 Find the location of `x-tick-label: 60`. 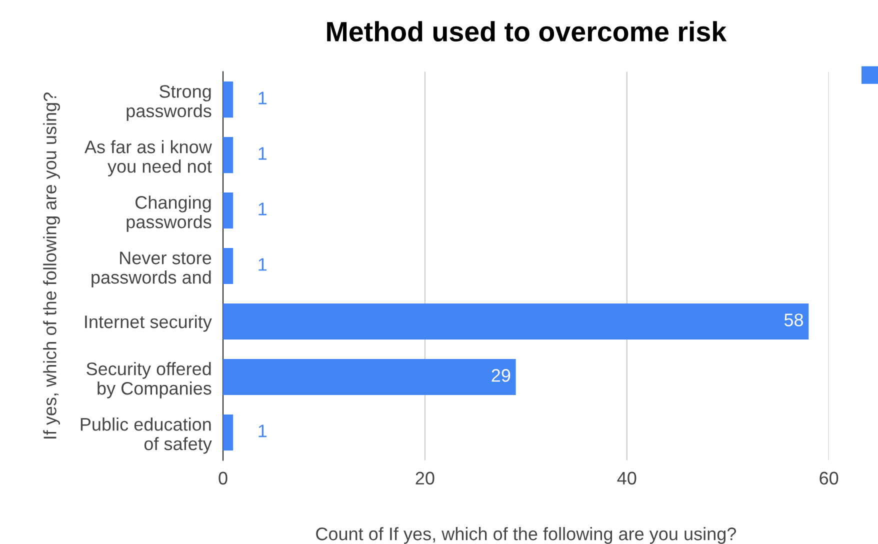

x-tick-label: 60 is located at coordinates (829, 478).